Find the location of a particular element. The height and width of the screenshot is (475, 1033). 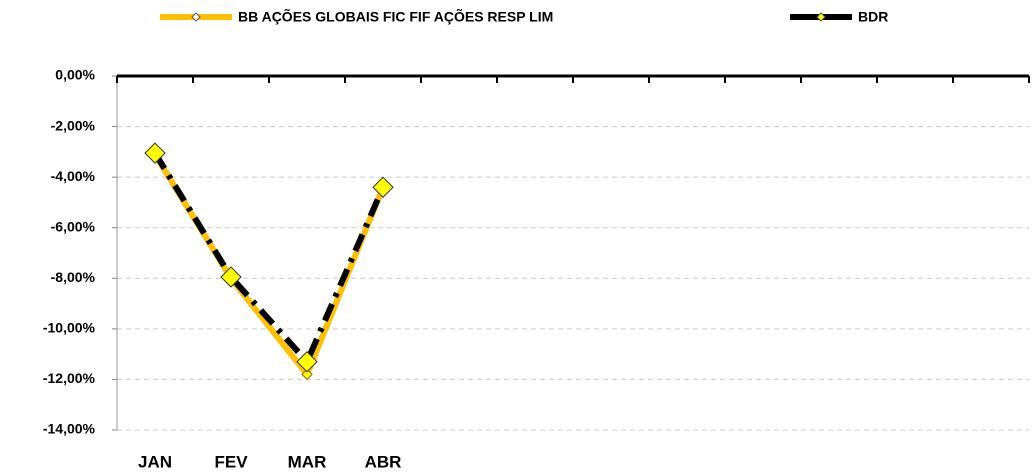

y-tick-label: -6,00% is located at coordinates (73, 226).